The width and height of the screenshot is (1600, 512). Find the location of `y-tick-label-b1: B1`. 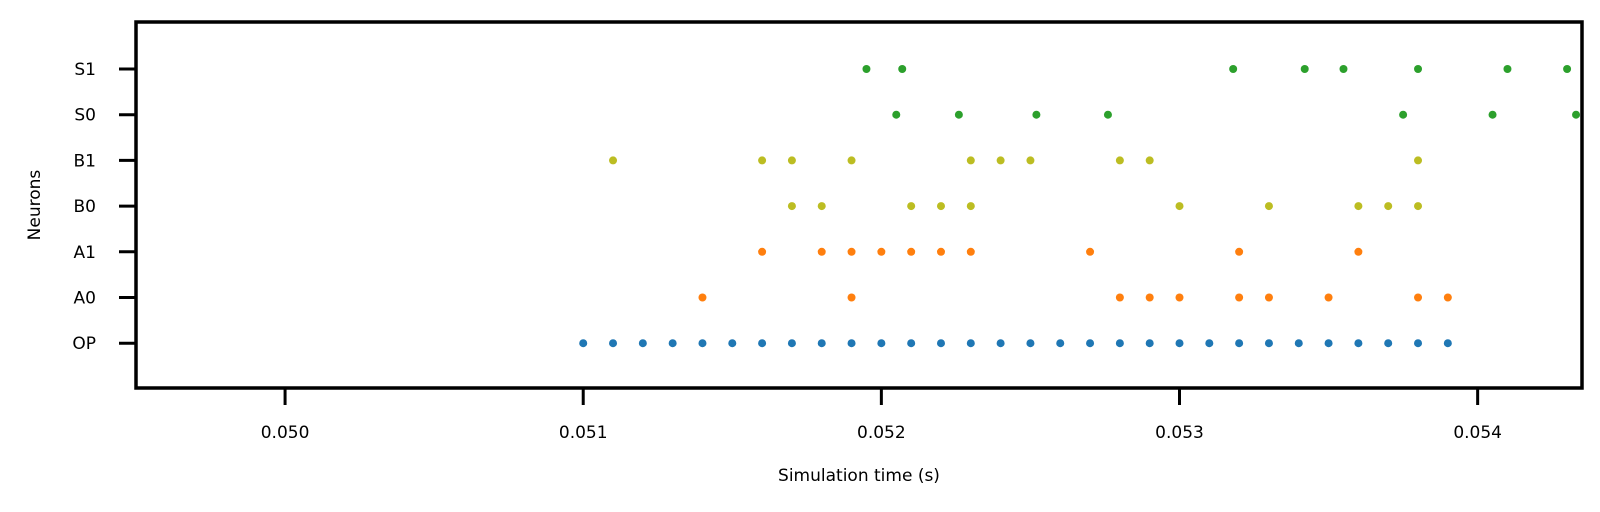

y-tick-label-b1: B1 is located at coordinates (85, 161).